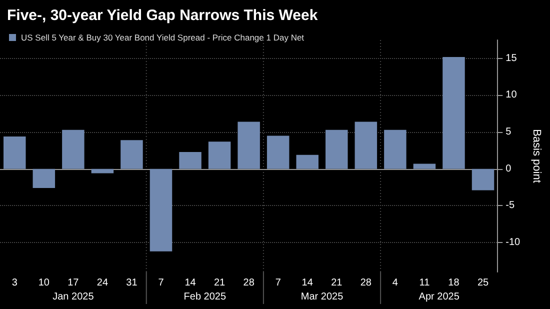 The width and height of the screenshot is (550, 309). I want to click on x-tick-label: 11, so click(424, 283).